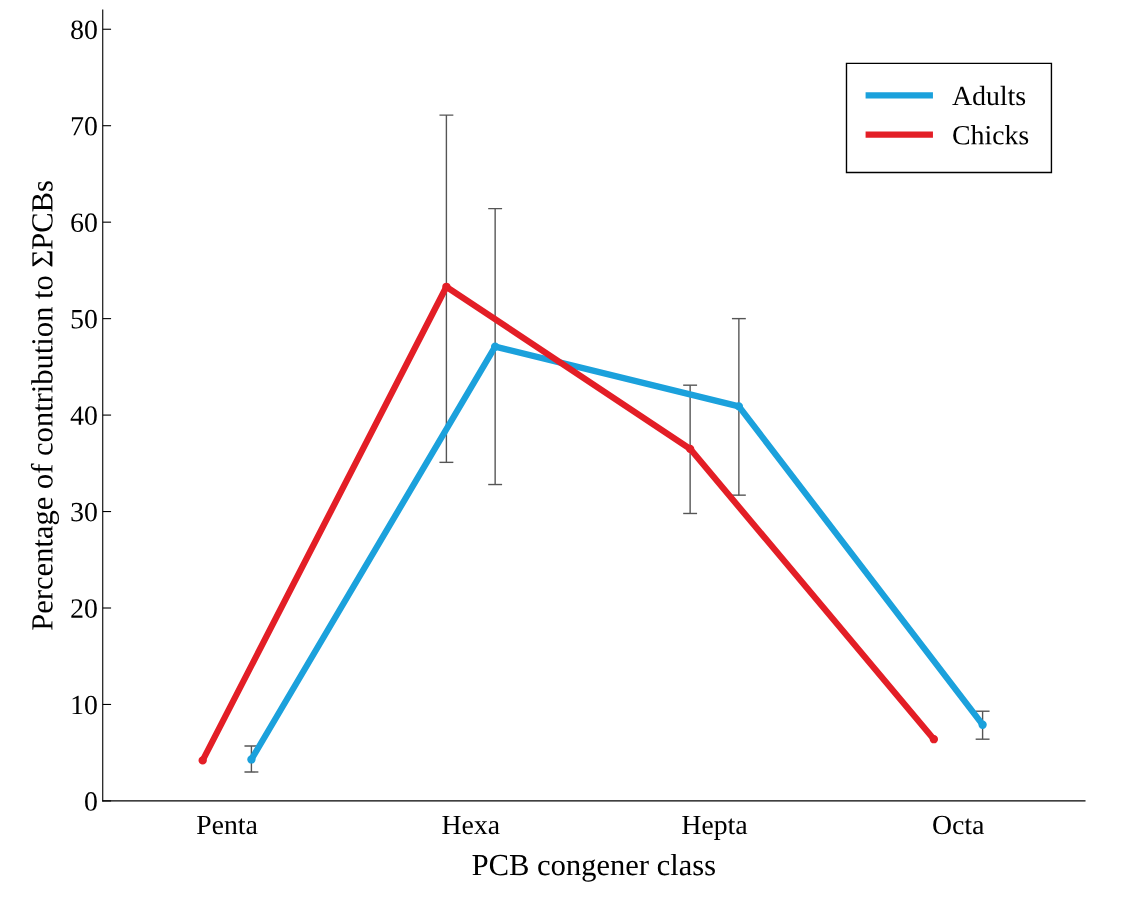 Image resolution: width=1129 pixels, height=905 pixels. What do you see at coordinates (83, 415) in the screenshot?
I see `y-tick-label: 40` at bounding box center [83, 415].